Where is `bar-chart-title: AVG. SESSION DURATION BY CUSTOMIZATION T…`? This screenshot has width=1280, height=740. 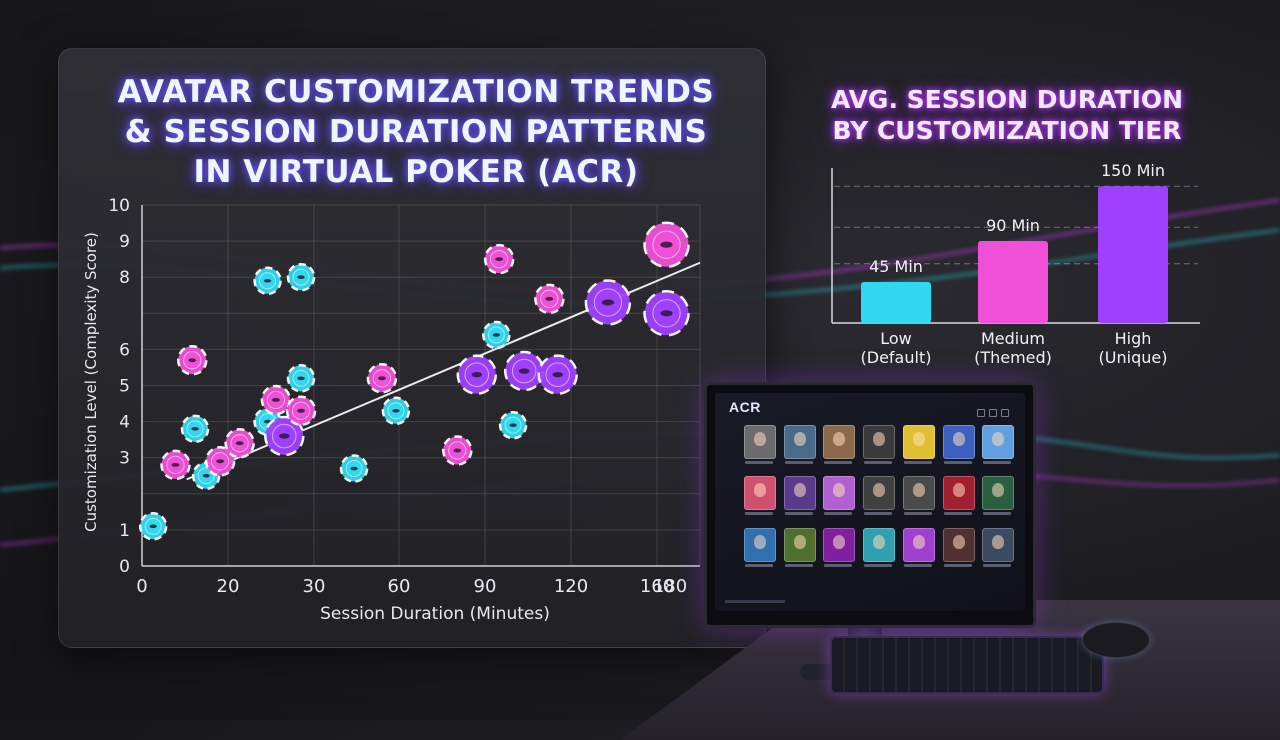
bar-chart-title: AVG. SESSION DURATION BY CUSTOMIZATION T… is located at coordinates (1007, 115).